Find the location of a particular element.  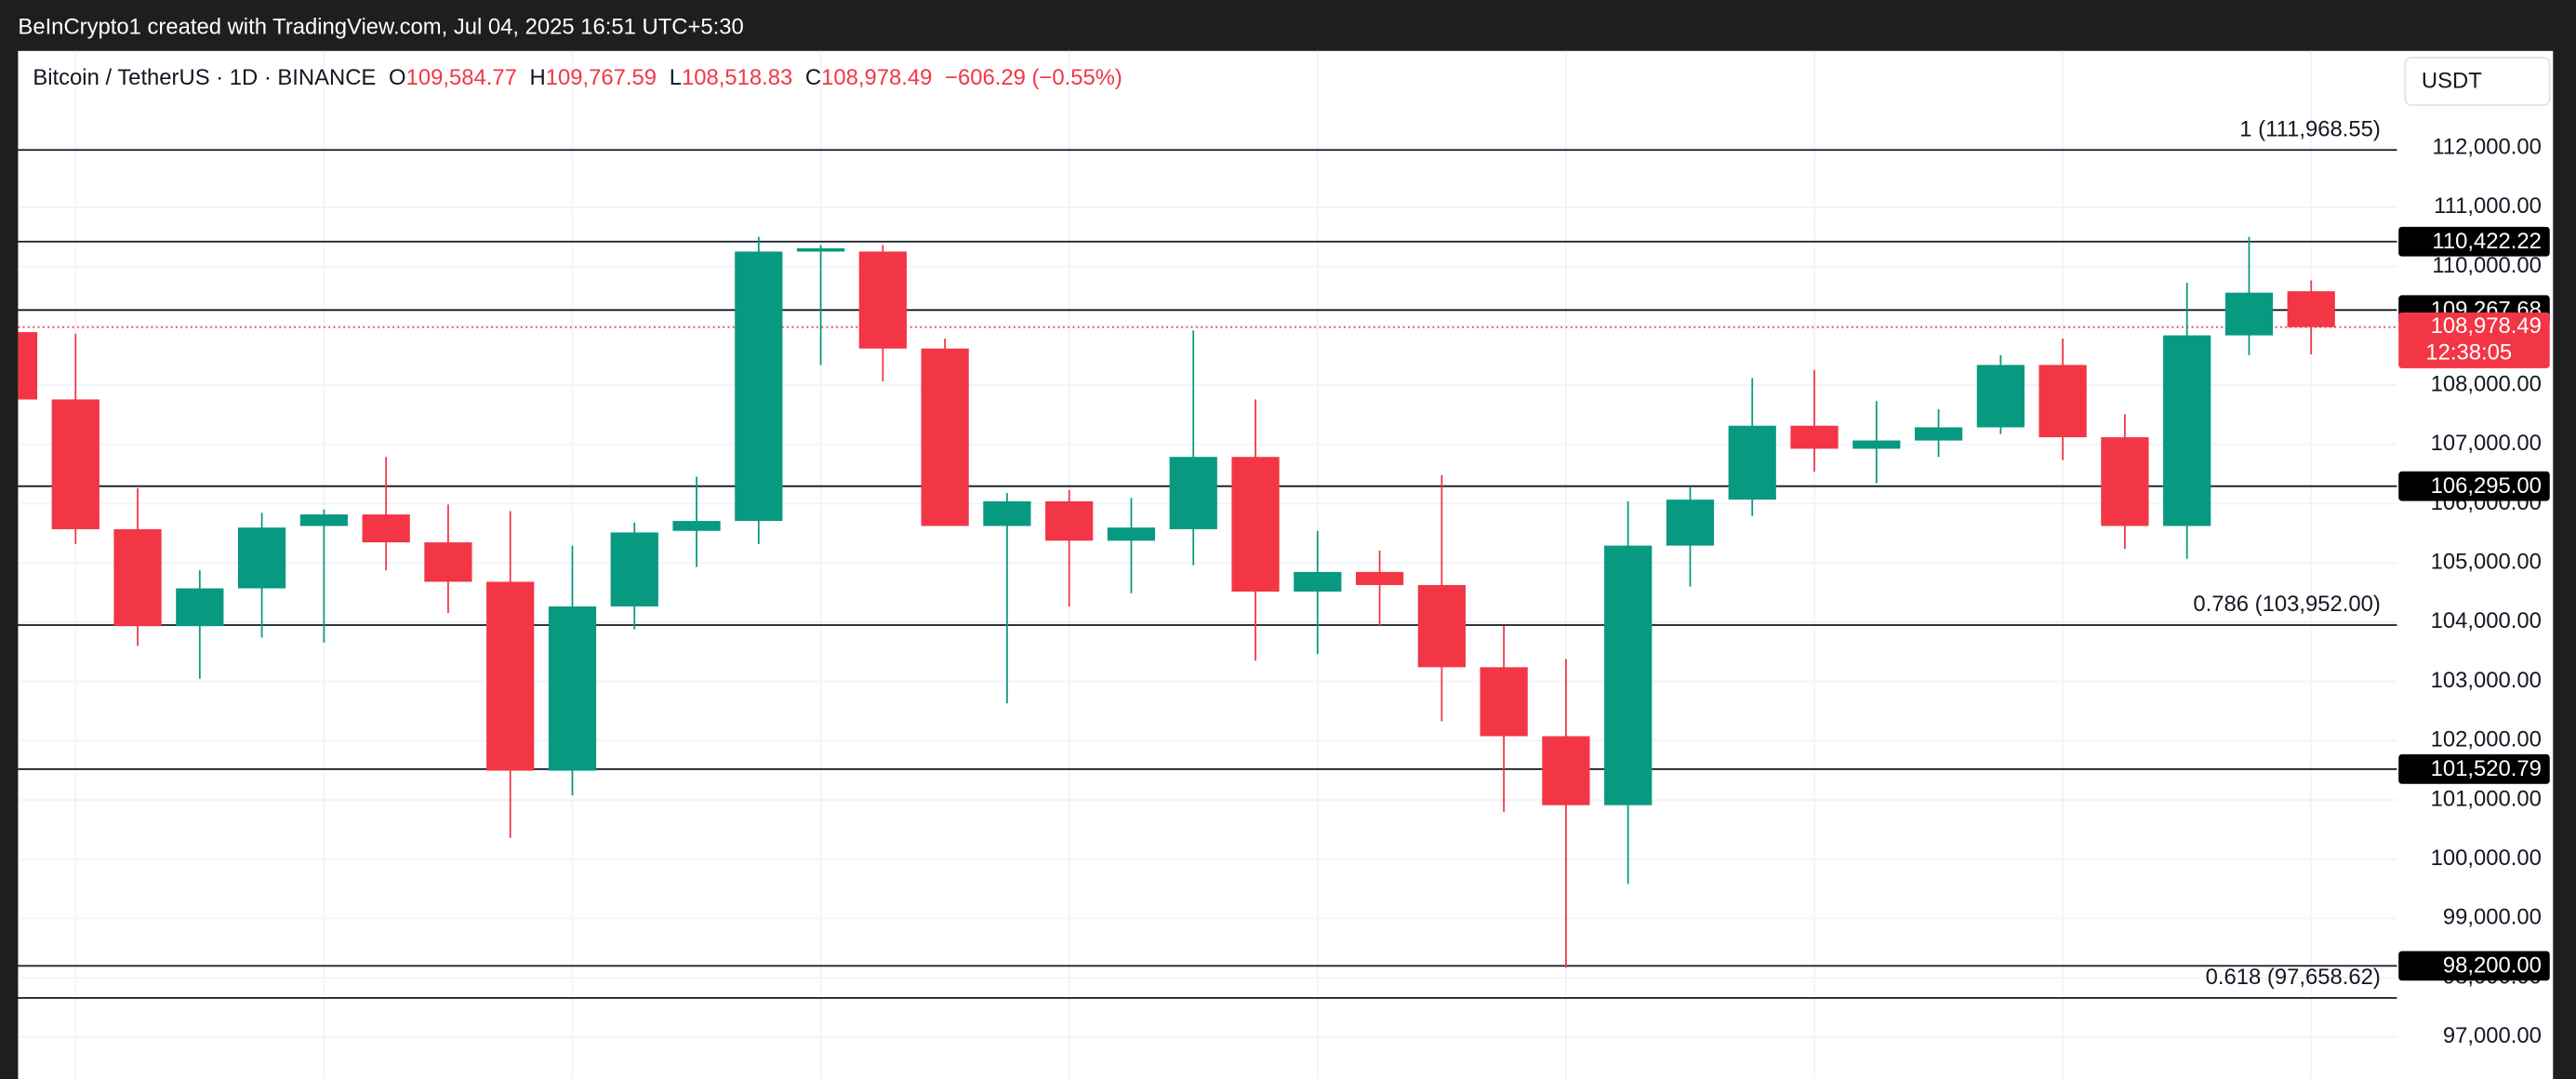

y-tick-label: 104,000.00 is located at coordinates (2486, 620).